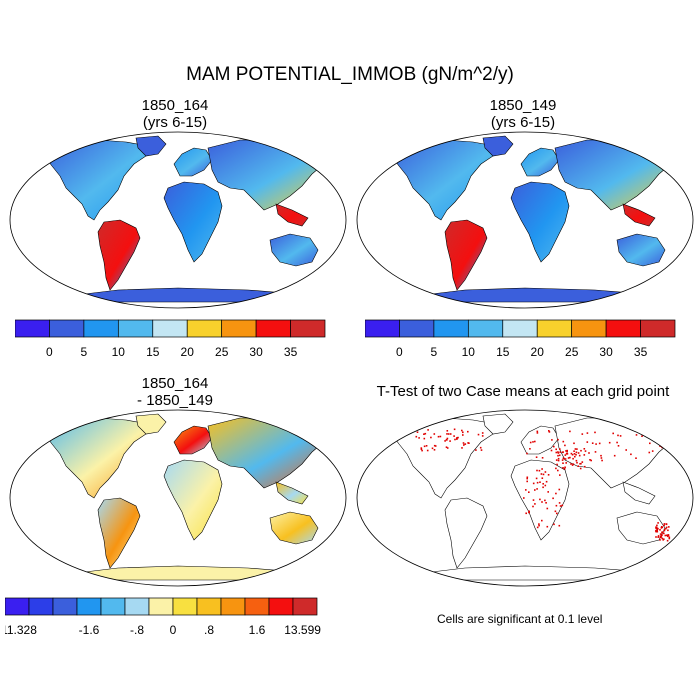 The height and width of the screenshot is (700, 700). Describe the element at coordinates (84, 352) in the screenshot. I see `colorbar-tick-label: 5` at that location.